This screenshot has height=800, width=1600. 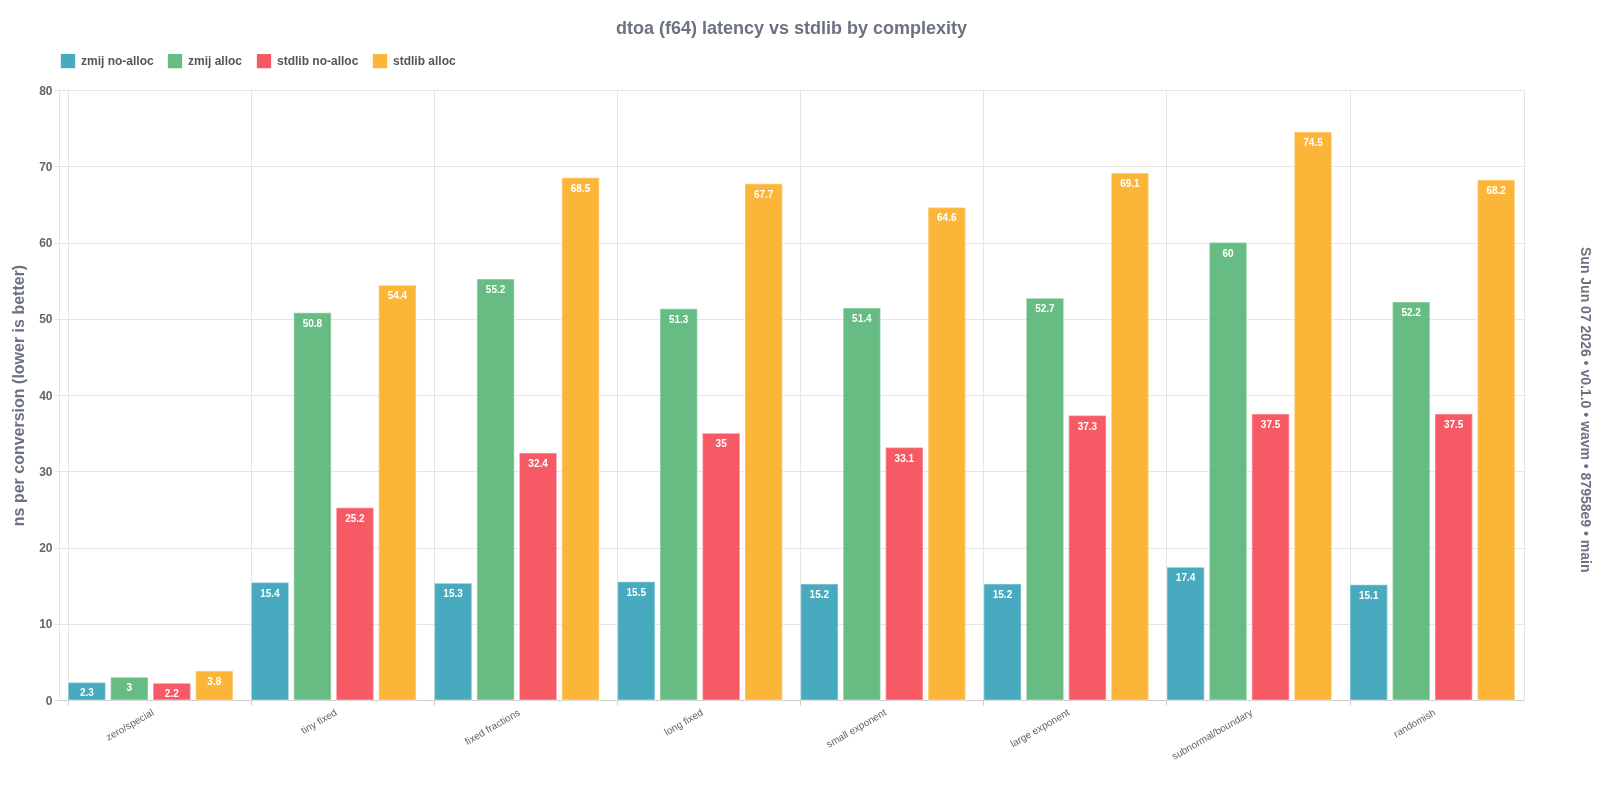 What do you see at coordinates (46, 243) in the screenshot?
I see `y-tick-label: 60` at bounding box center [46, 243].